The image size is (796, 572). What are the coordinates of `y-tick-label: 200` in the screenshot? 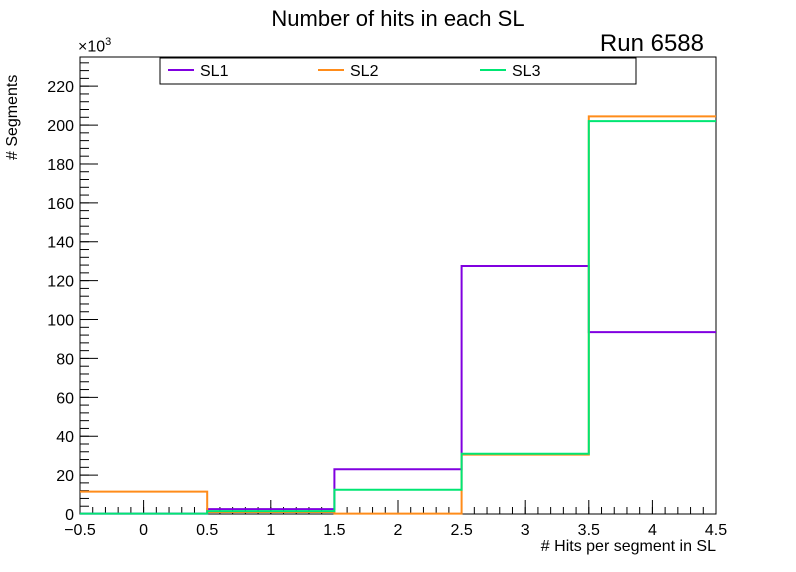 It's located at (60, 126).